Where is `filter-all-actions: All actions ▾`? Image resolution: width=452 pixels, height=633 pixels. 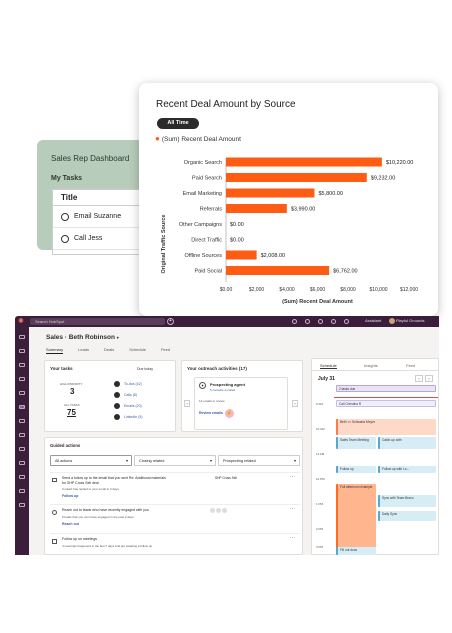
filter-all-actions: All actions ▾ is located at coordinates (91, 460).